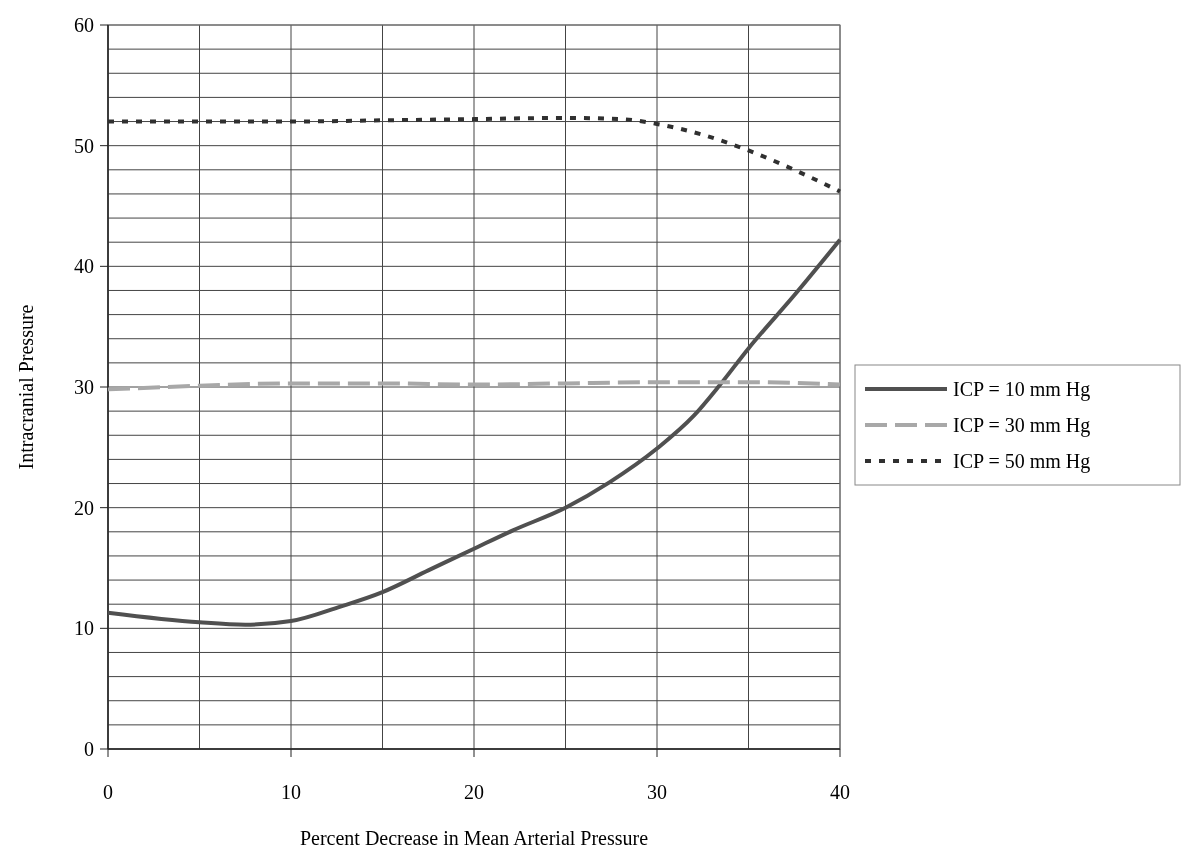 This screenshot has width=1185, height=862. What do you see at coordinates (26, 387) in the screenshot?
I see `y-axis-title: Intracranial Pressure` at bounding box center [26, 387].